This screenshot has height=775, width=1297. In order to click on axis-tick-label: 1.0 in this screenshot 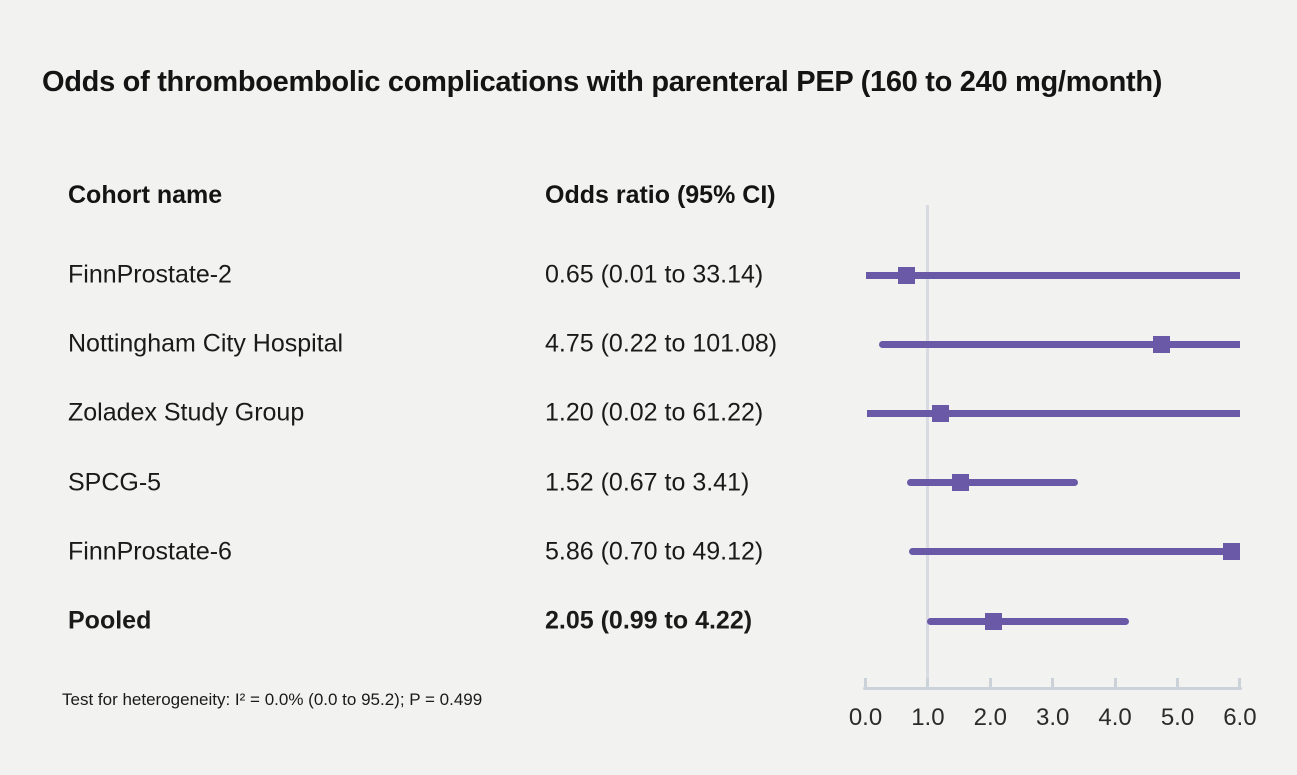, I will do `click(928, 717)`.